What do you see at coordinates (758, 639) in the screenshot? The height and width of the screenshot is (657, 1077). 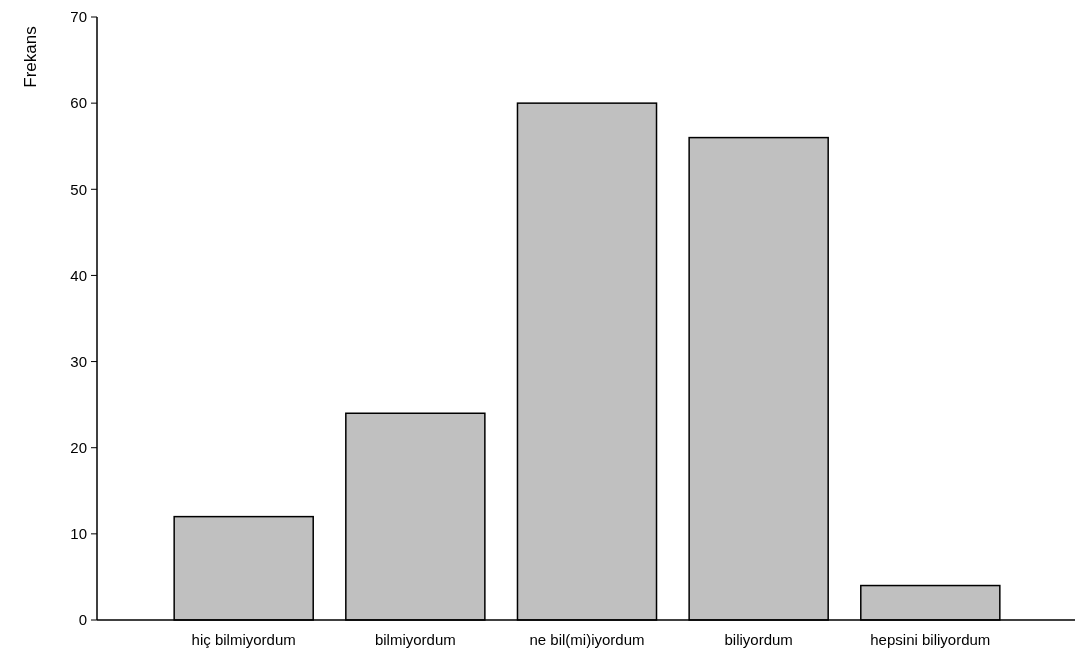 I see `x-tick-label: biliyordum` at bounding box center [758, 639].